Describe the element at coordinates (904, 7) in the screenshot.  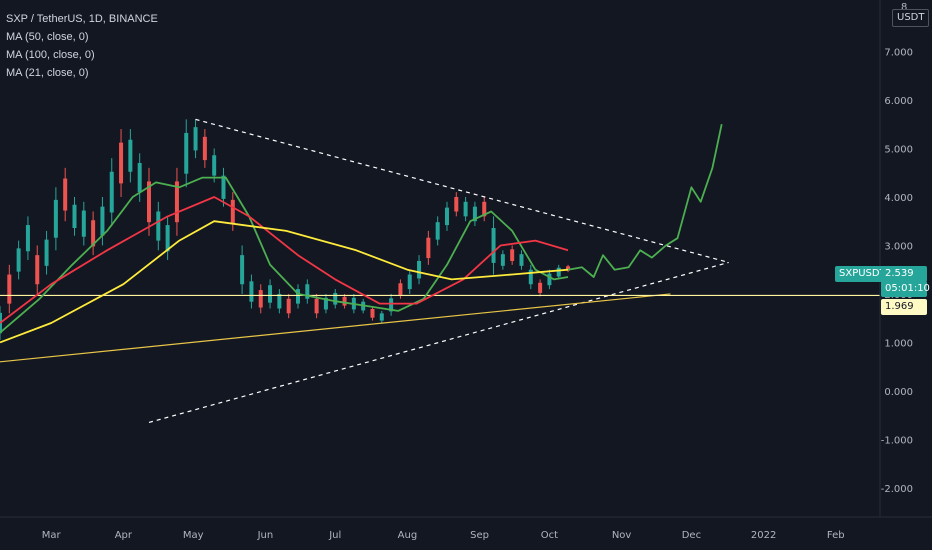
I see `axis-top-label: 8` at that location.